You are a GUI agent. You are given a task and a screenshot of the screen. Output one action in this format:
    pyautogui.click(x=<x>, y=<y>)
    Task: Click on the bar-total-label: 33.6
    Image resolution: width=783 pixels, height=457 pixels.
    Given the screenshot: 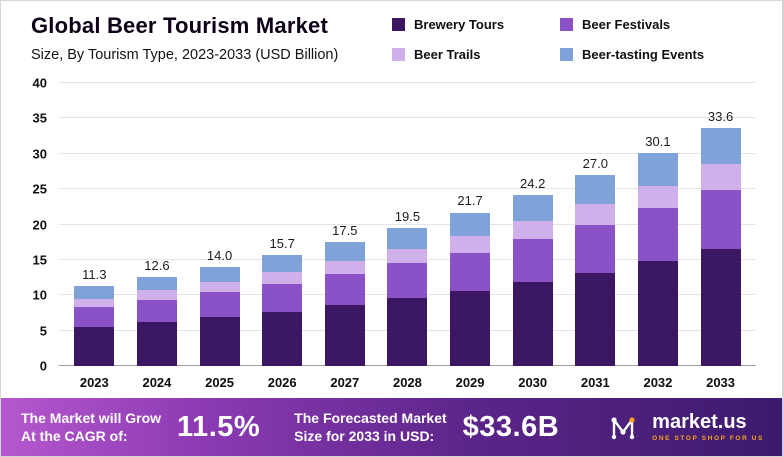 What is the action you would take?
    pyautogui.click(x=720, y=117)
    